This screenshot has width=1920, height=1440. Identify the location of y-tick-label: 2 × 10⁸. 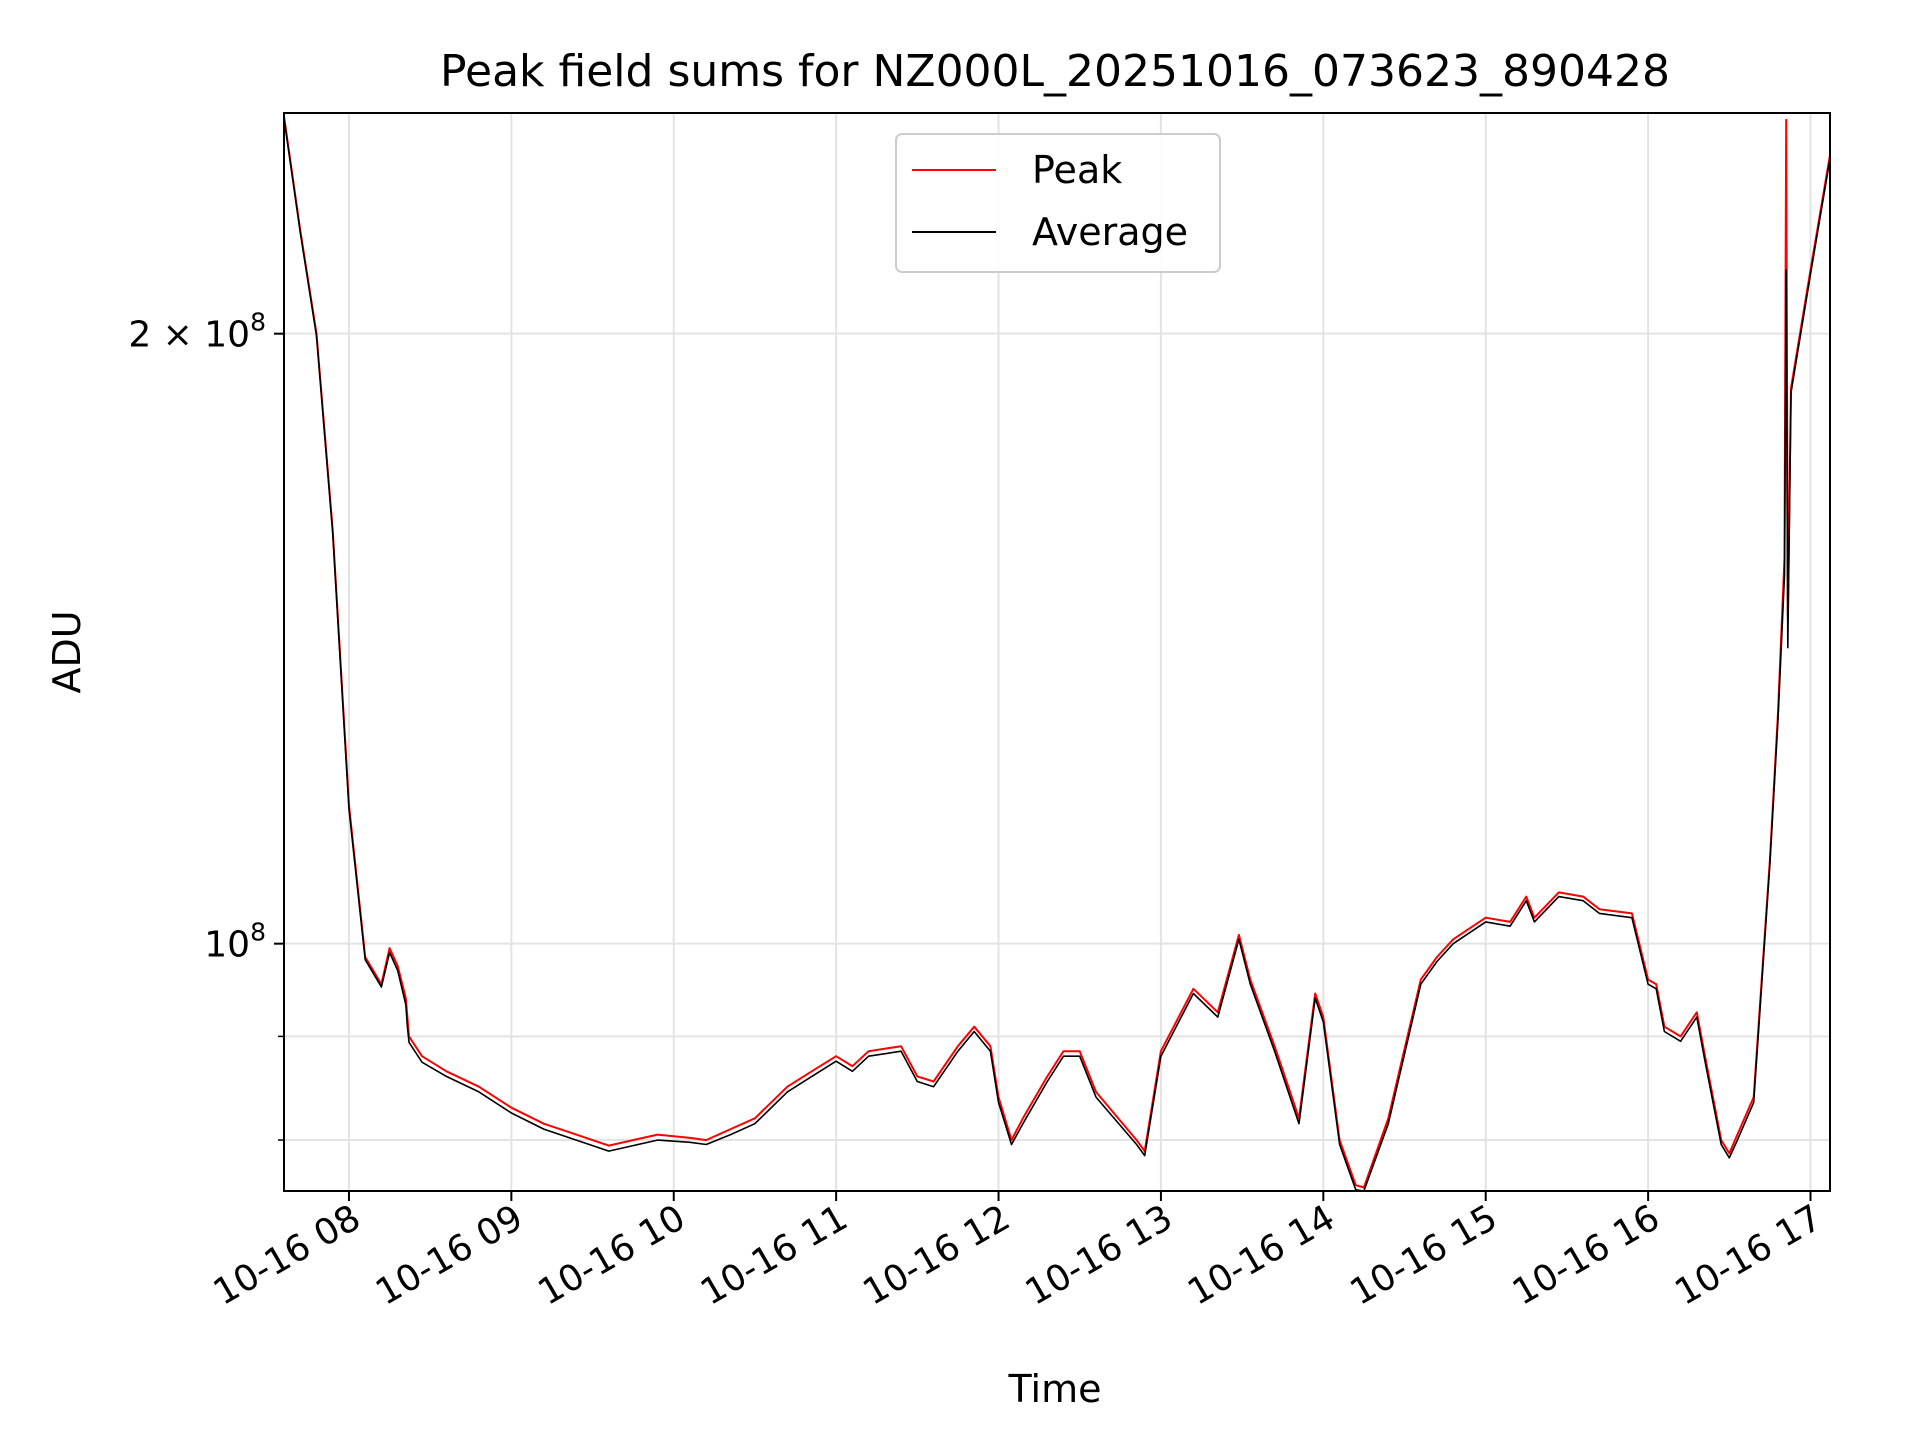
(197, 332).